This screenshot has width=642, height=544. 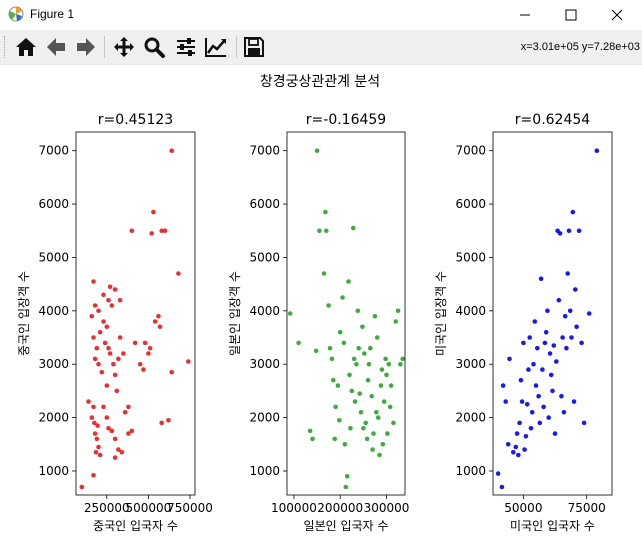 I want to click on forward-button, so click(x=86, y=47).